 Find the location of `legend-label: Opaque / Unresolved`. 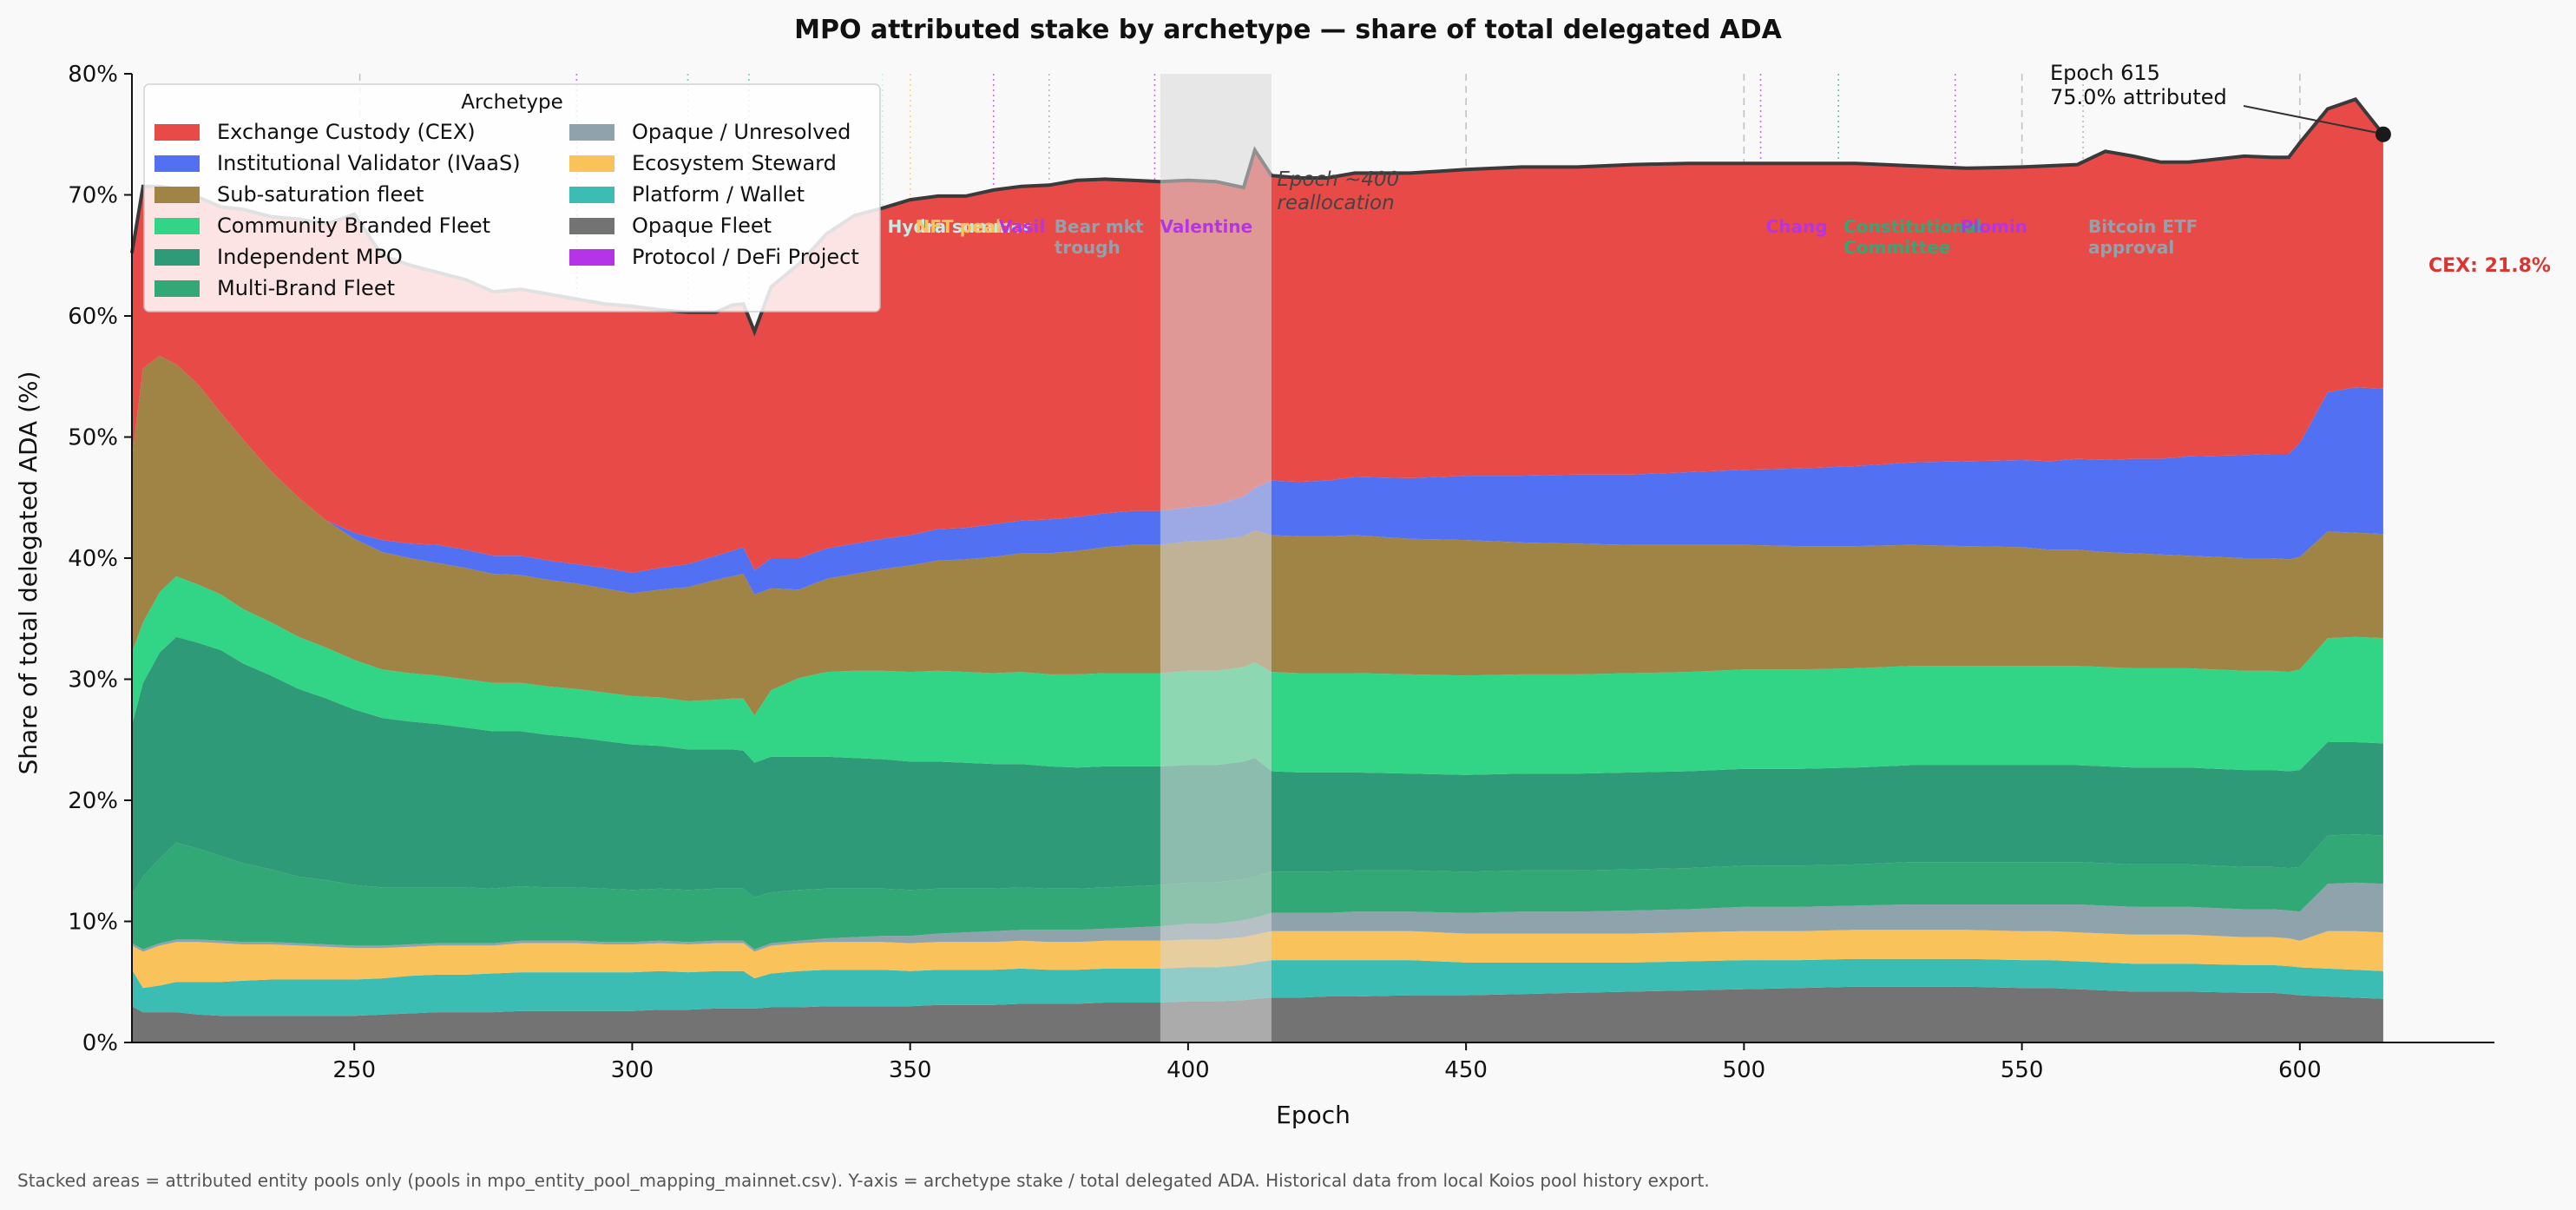

legend-label: Opaque / Unresolved is located at coordinates (741, 132).